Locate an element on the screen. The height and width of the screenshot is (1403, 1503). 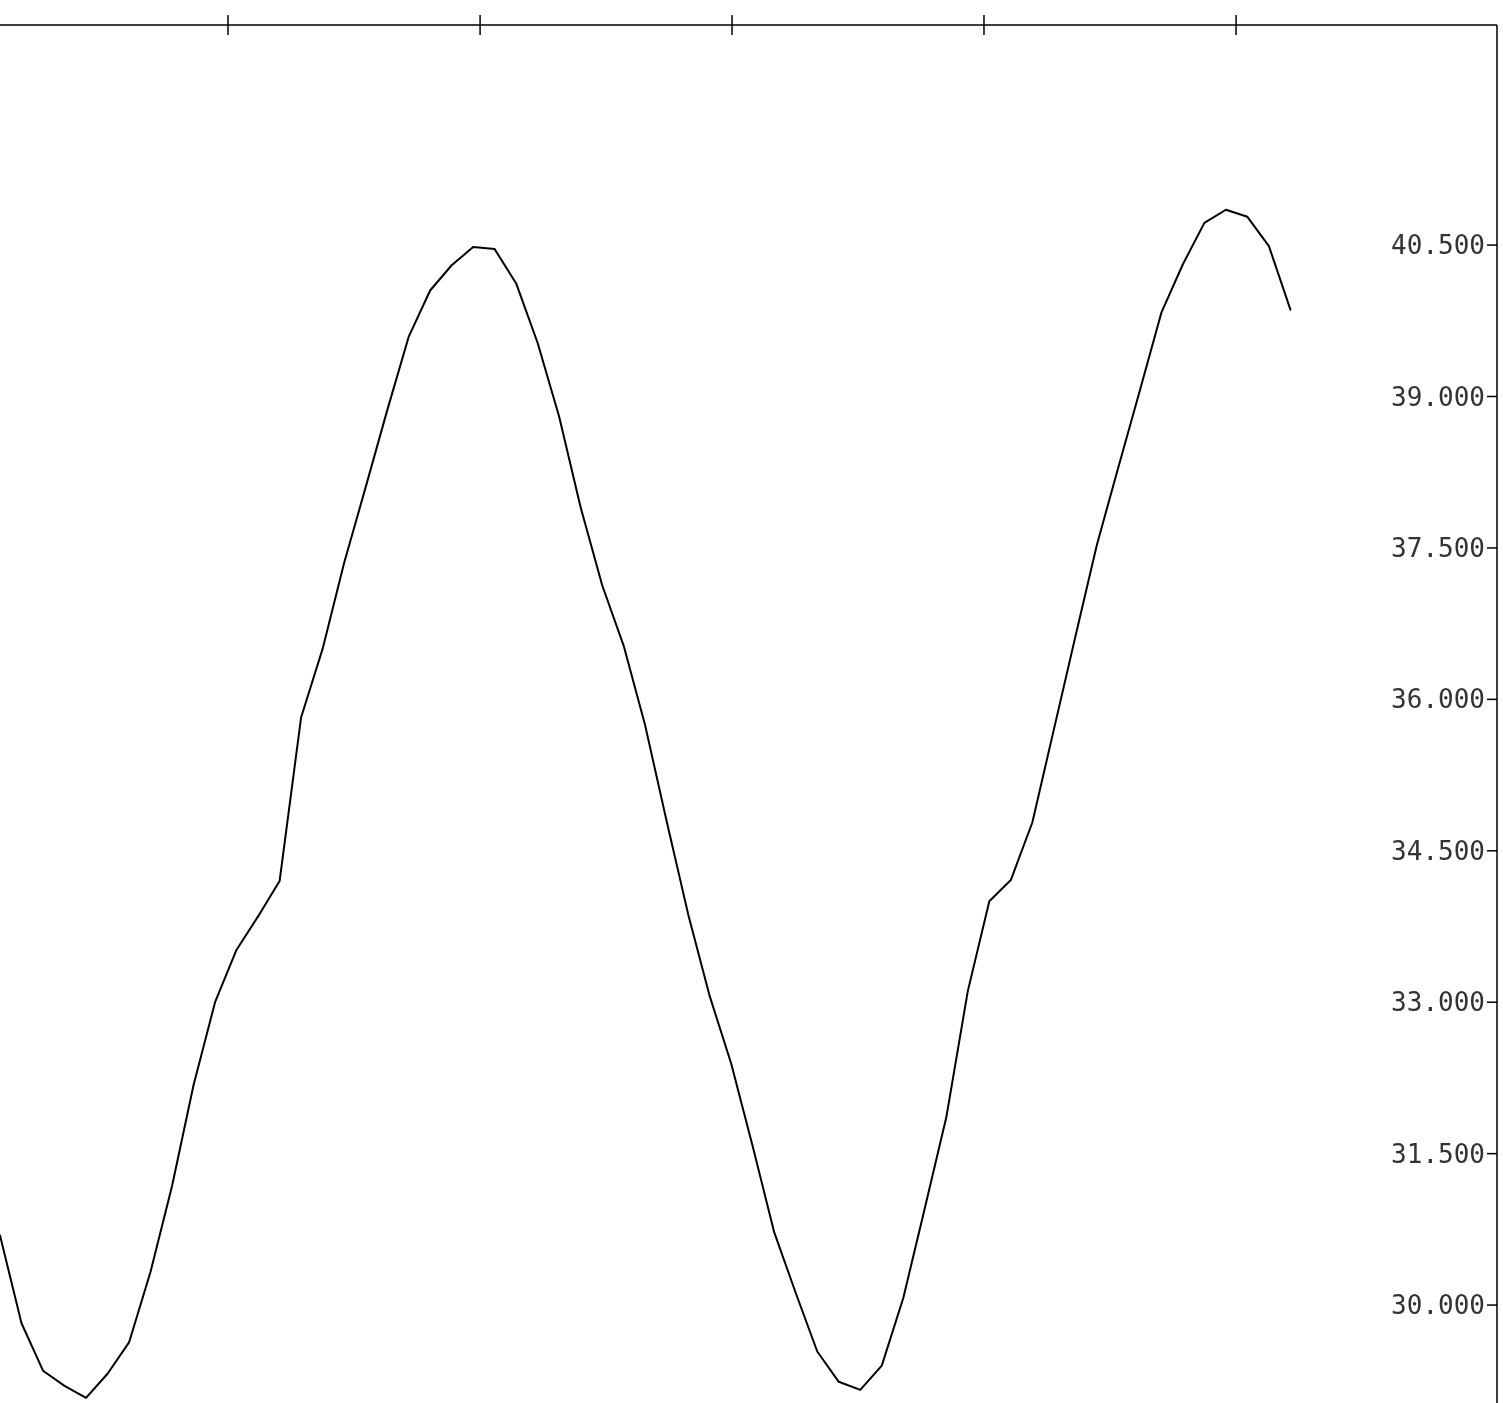
y-tick-label: 33.000 is located at coordinates (1438, 1002).